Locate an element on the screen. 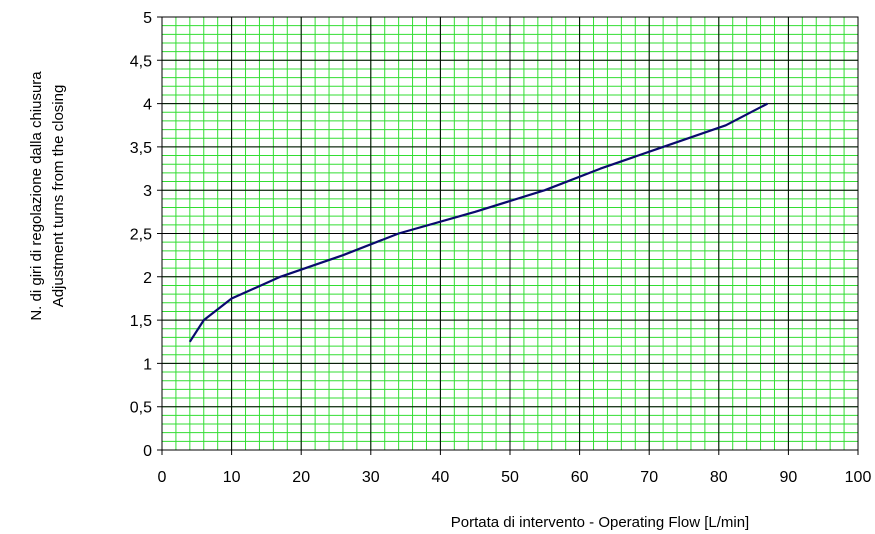 This screenshot has width=875, height=534. x-tick-label: 60 is located at coordinates (580, 477).